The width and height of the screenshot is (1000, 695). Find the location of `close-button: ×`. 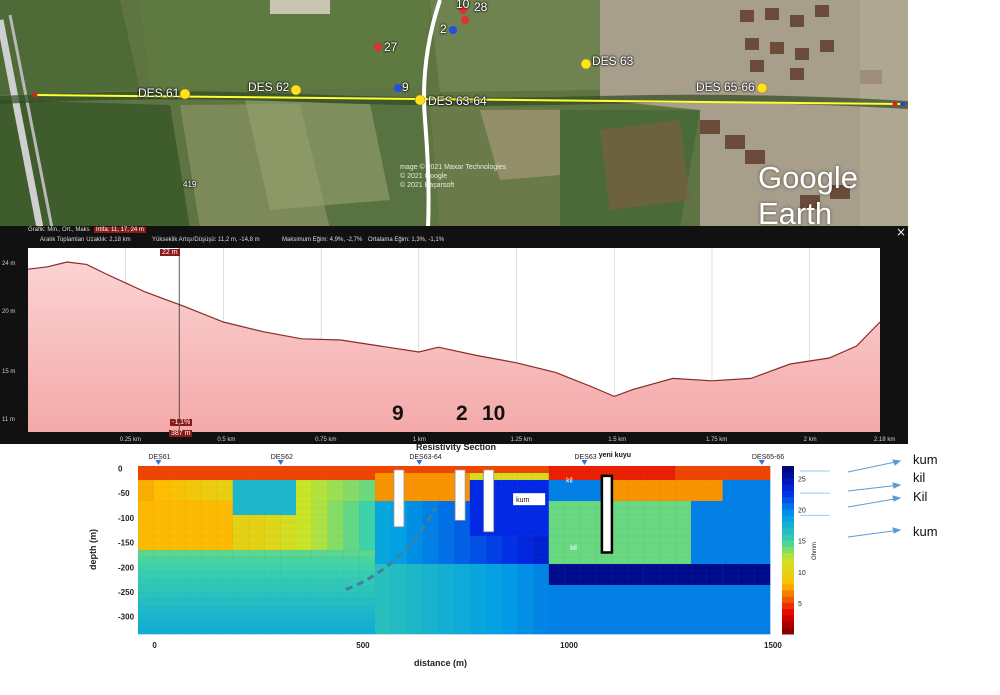

close-button: × is located at coordinates (901, 232).